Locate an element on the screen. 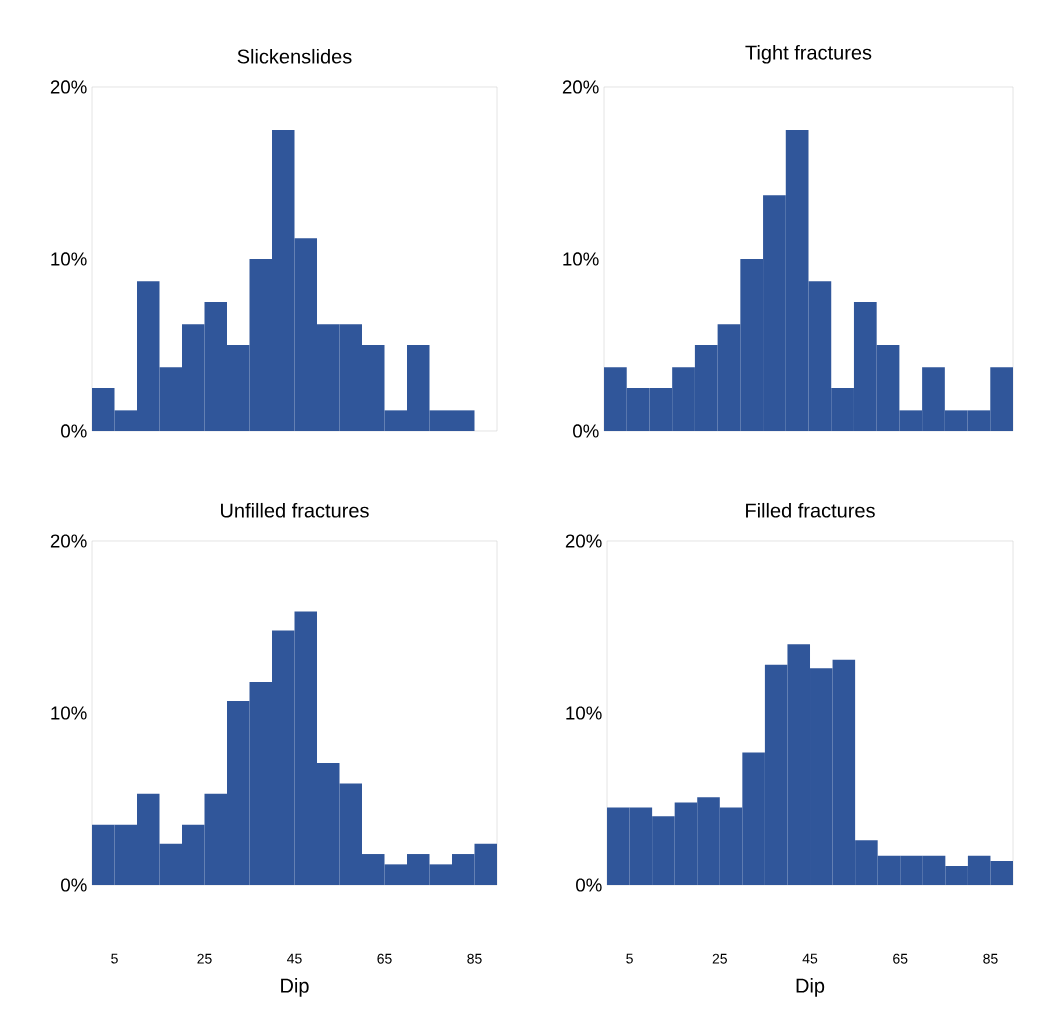 This screenshot has height=1014, width=1037. chart-title: Filled fractures is located at coordinates (810, 510).